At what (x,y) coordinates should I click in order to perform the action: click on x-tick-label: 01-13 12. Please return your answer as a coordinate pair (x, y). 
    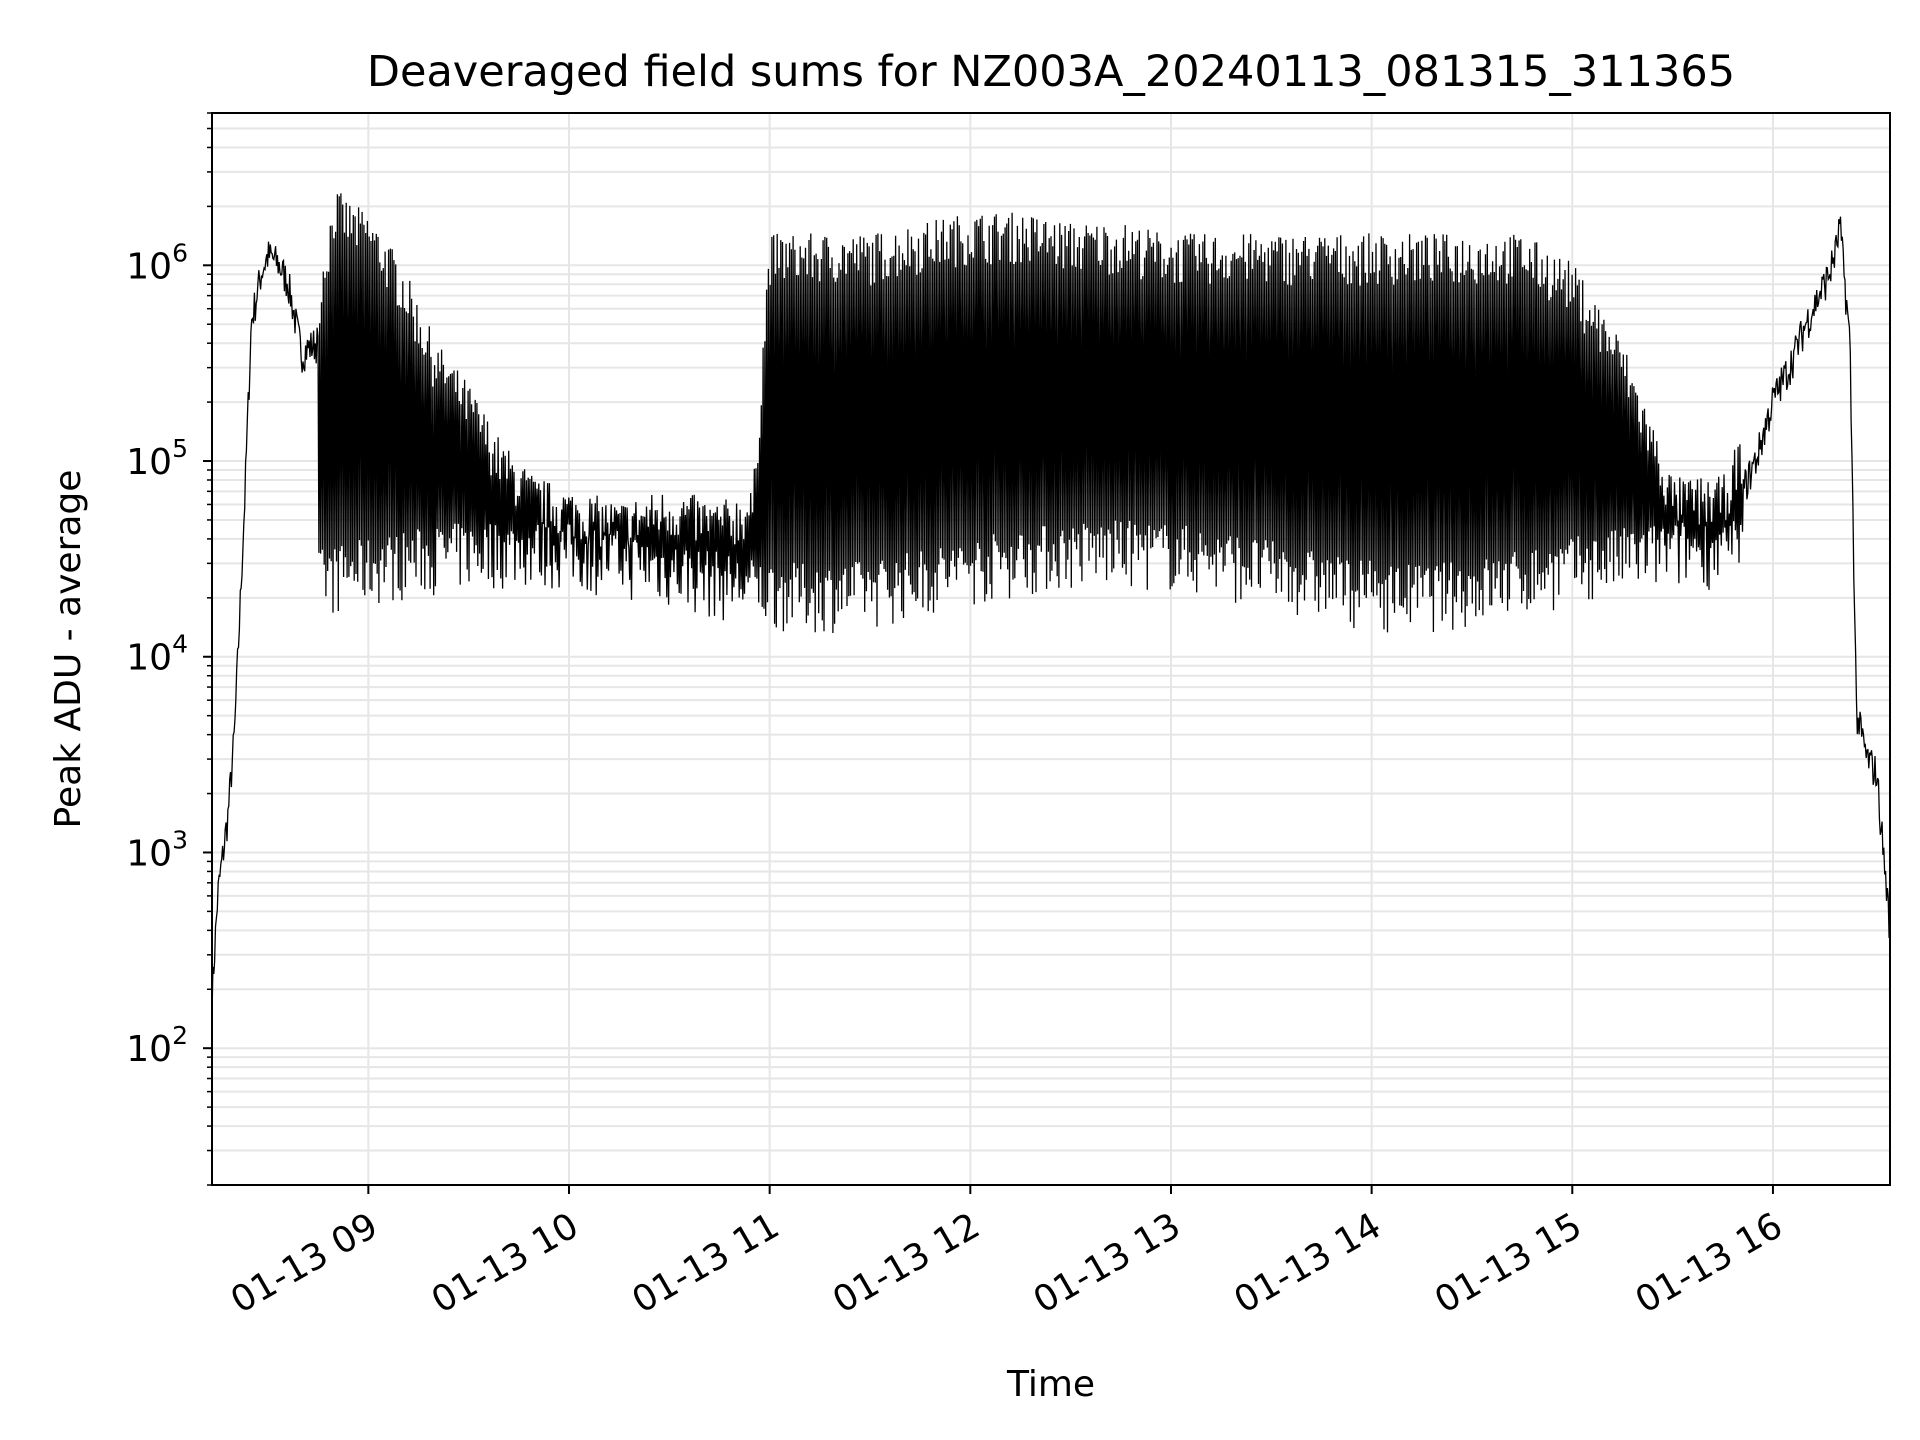
    Looking at the image, I should click on (906, 1263).